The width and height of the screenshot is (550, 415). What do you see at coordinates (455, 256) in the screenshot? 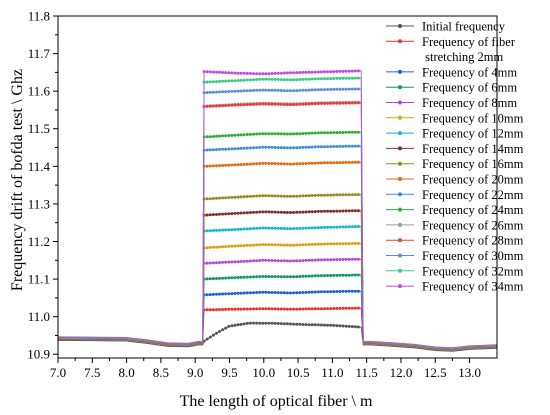
I see `legend-item: Frequency of 30mm` at bounding box center [455, 256].